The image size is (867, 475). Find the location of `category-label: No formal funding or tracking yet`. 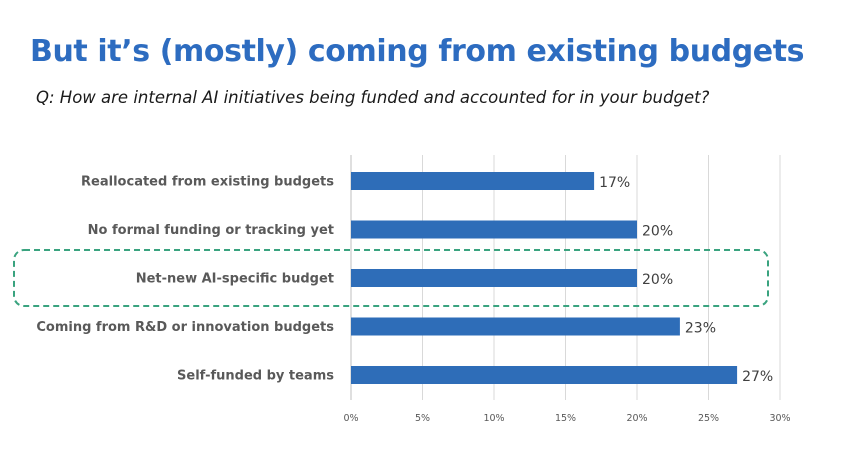

category-label: No formal funding or tracking yet is located at coordinates (211, 230).